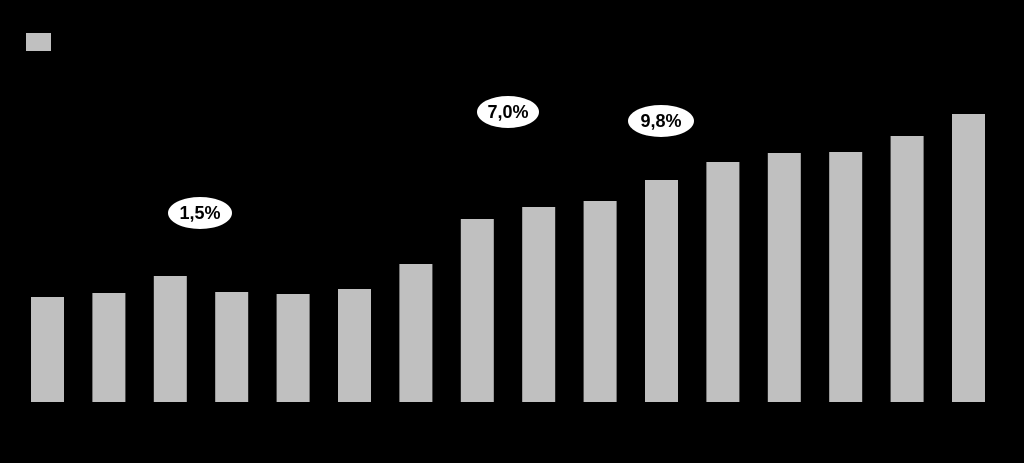 The width and height of the screenshot is (1024, 463). I want to click on legend-swatch, so click(38, 42).